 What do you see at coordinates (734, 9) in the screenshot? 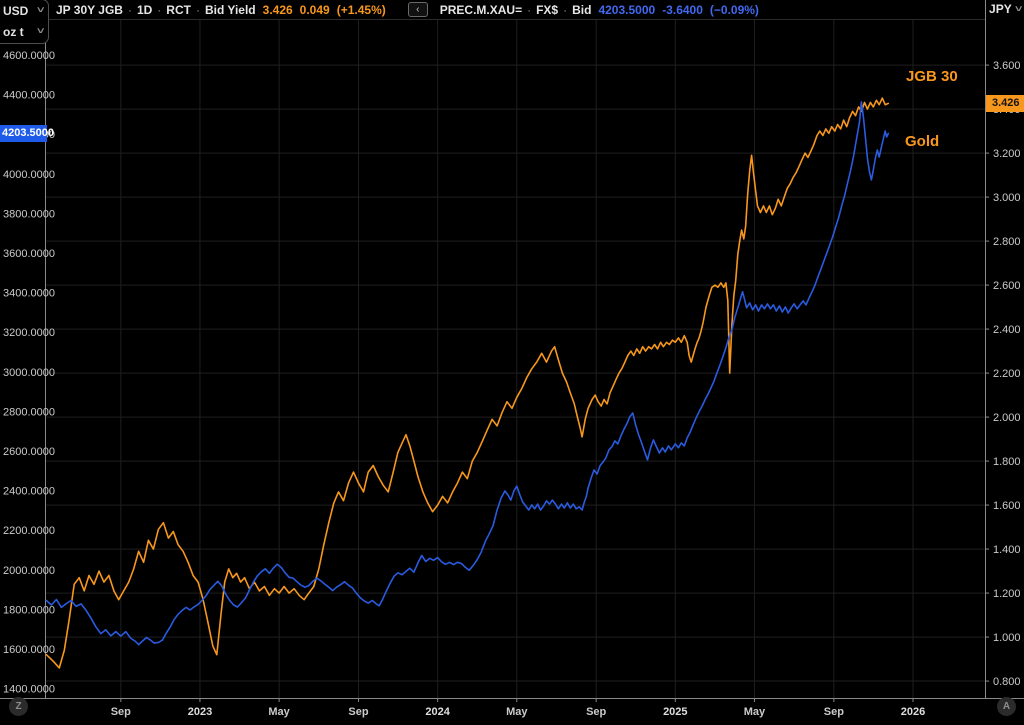
I see `instrument-2-change-pct: (−0.09%)` at bounding box center [734, 9].